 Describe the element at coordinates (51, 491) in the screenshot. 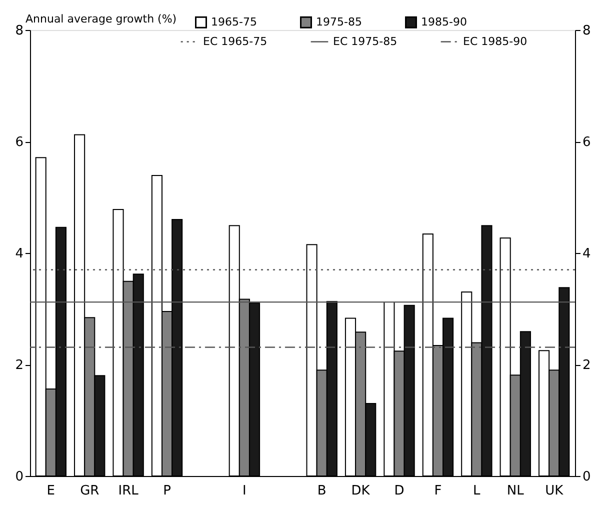

I see `x-tick-label: E` at that location.